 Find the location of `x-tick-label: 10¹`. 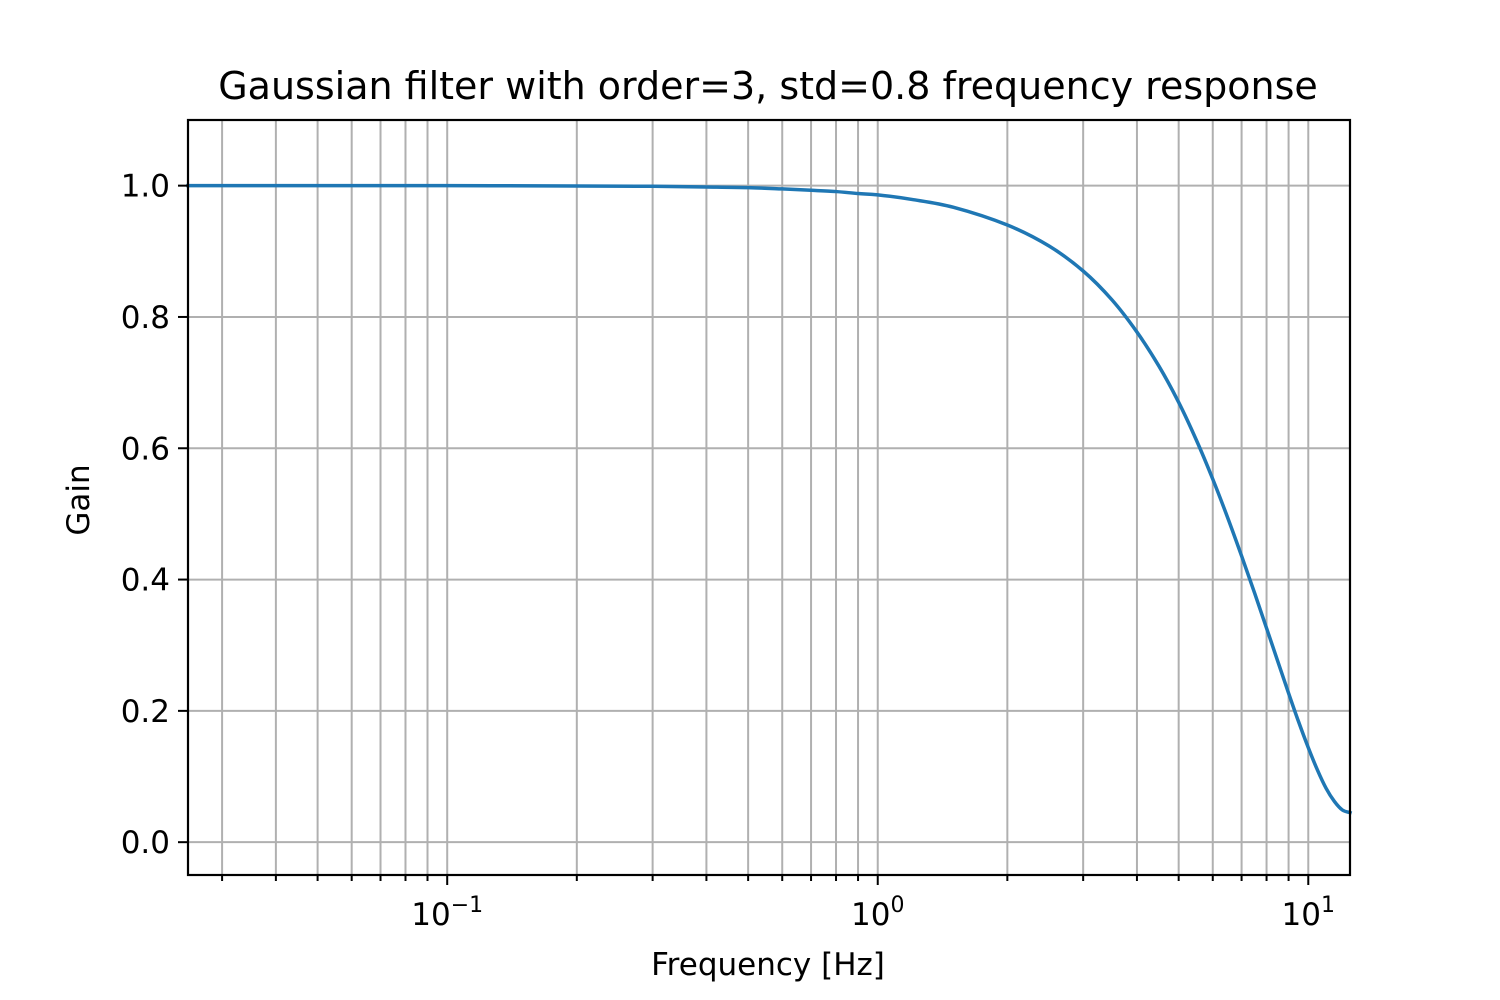

x-tick-label: 10¹ is located at coordinates (1308, 913).